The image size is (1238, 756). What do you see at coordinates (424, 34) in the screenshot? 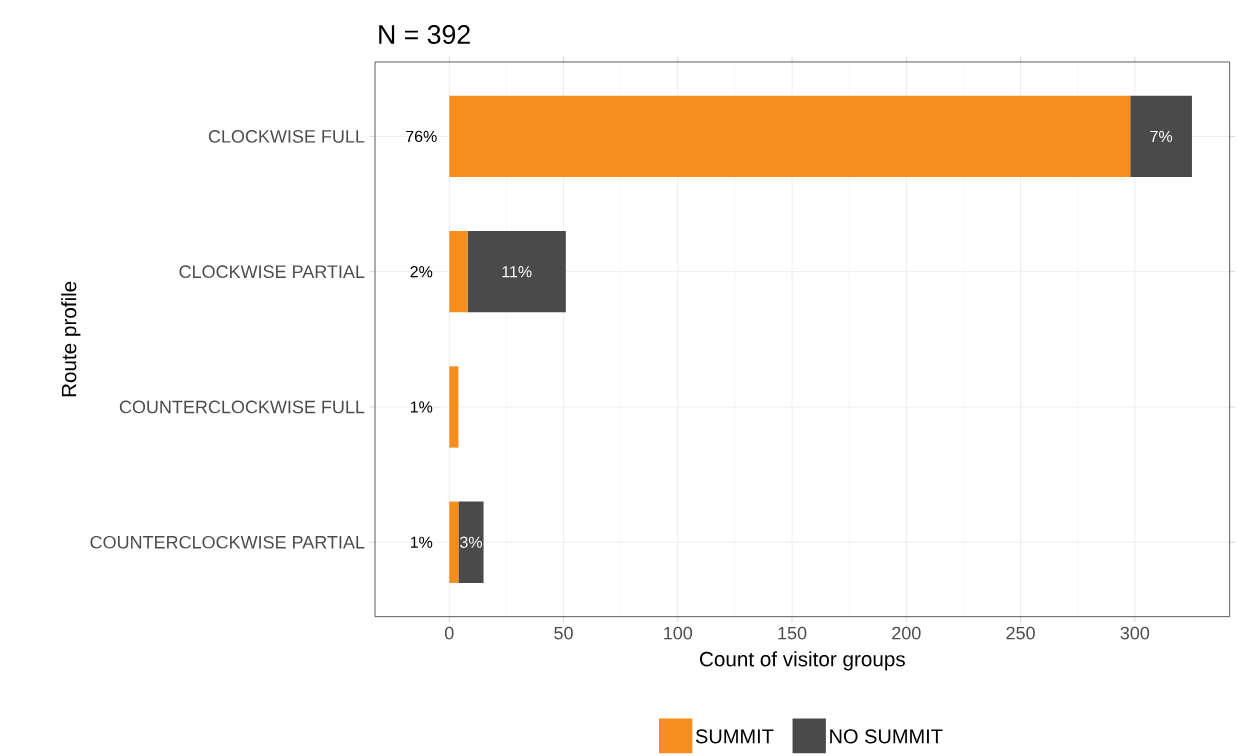
I see `chart-title: N = 392` at bounding box center [424, 34].